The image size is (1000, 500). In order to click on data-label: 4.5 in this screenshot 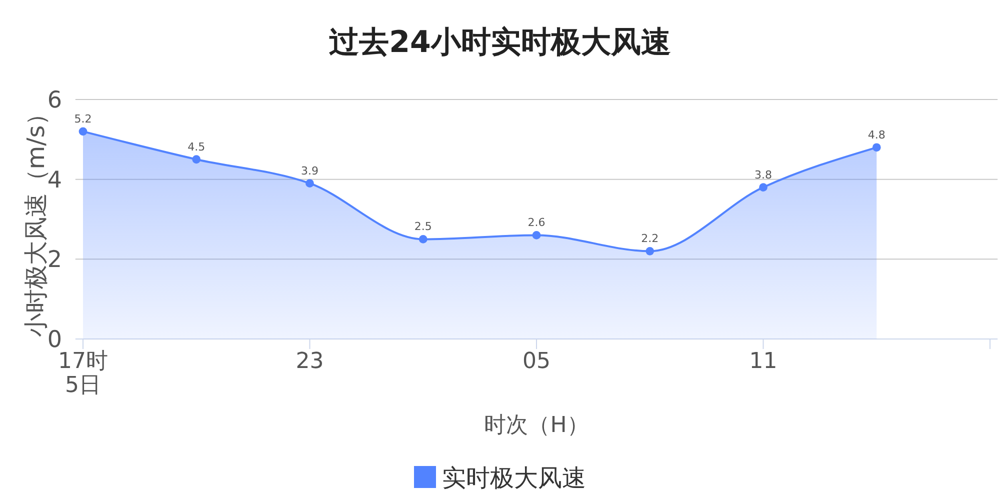, I will do `click(197, 147)`.